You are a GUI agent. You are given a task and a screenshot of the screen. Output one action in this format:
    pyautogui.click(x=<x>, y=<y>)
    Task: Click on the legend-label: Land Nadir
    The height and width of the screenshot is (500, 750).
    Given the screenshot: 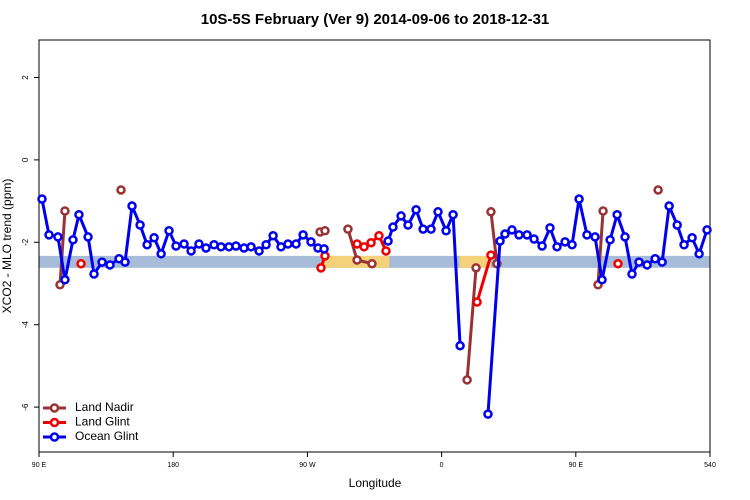 What is the action you would take?
    pyautogui.click(x=104, y=407)
    